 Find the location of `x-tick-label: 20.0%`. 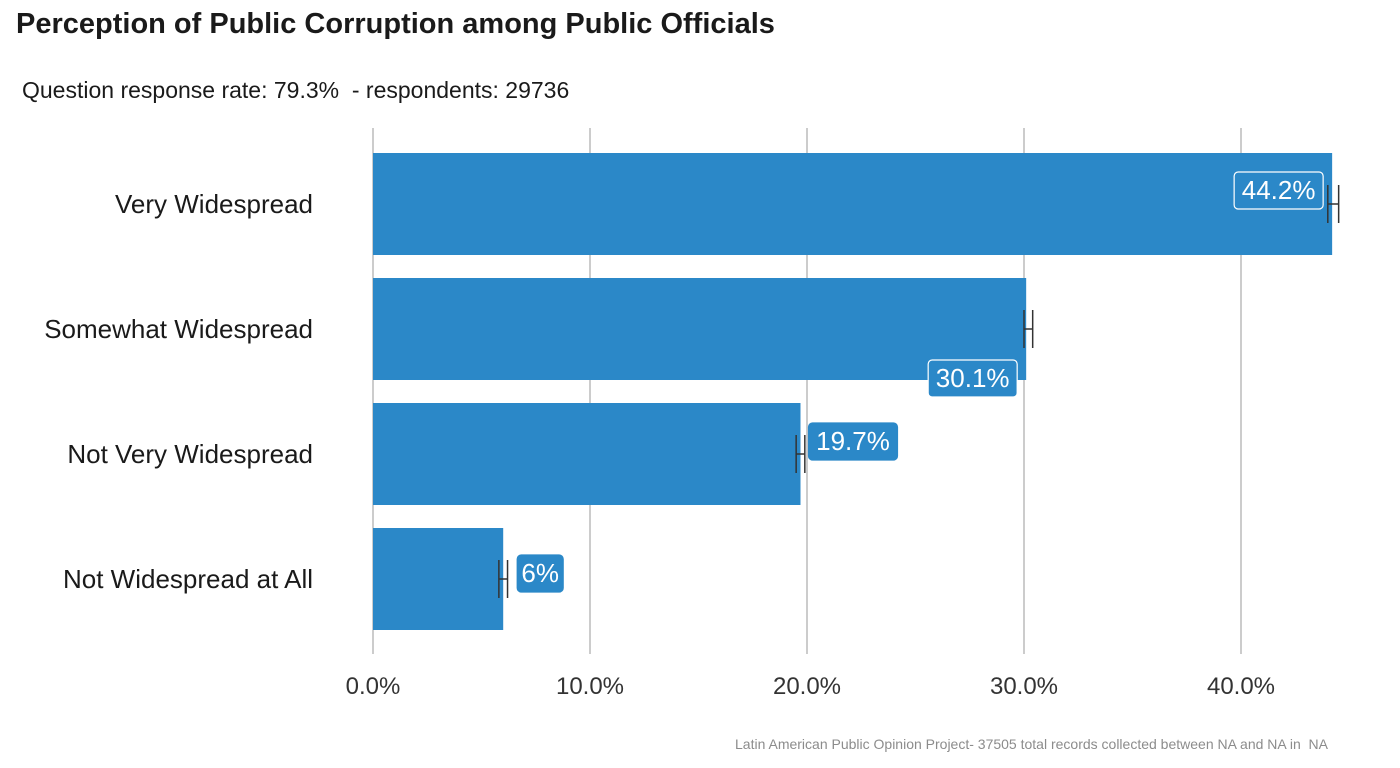

x-tick-label: 20.0% is located at coordinates (807, 686).